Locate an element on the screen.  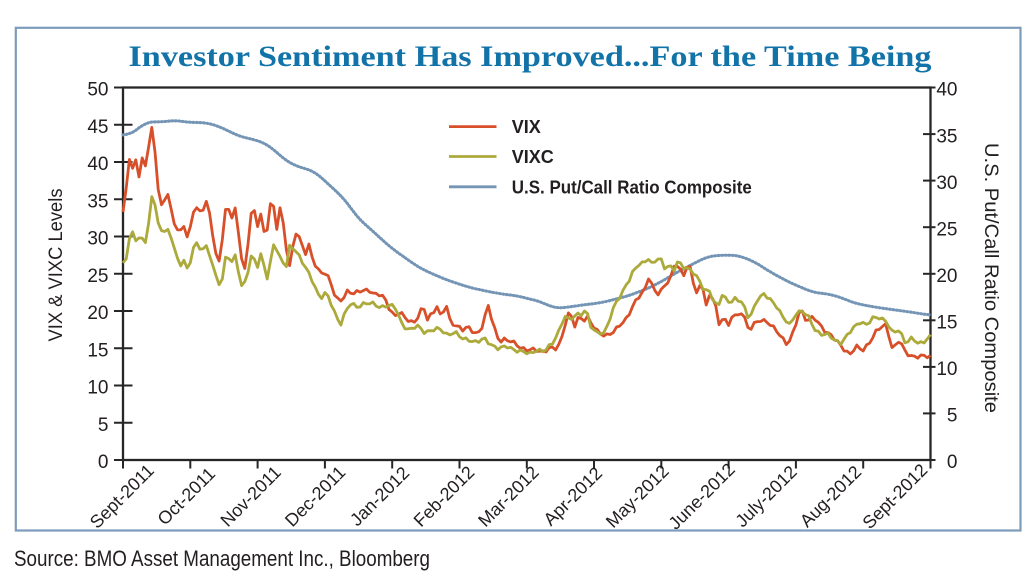
svg-text: VIX is located at coordinates (526, 127).